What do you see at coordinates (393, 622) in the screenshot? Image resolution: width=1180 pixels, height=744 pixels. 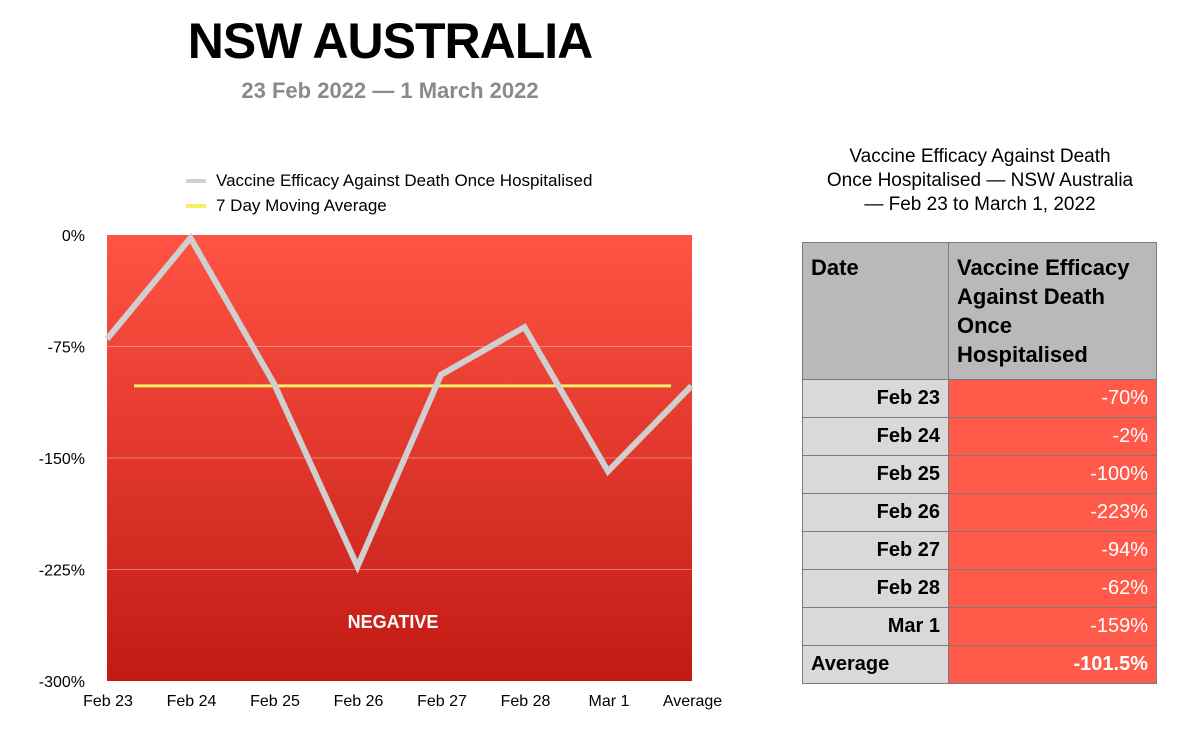 I see `negative-annotation: NEGATIVE` at bounding box center [393, 622].